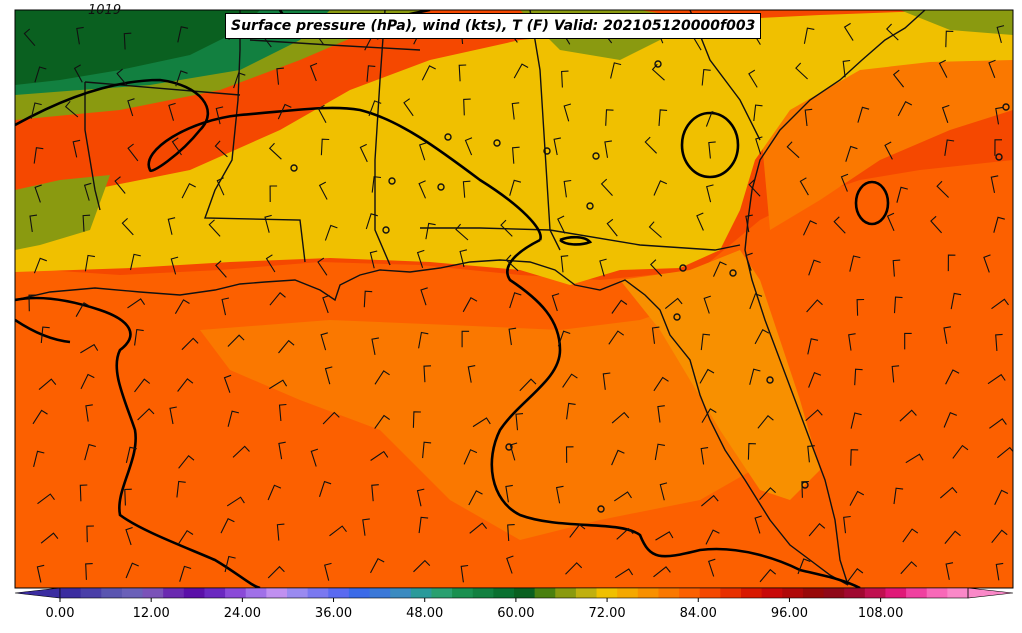 The height and width of the screenshot is (633, 1022). I want to click on colorbar-tick-label: 96.00, so click(789, 613).